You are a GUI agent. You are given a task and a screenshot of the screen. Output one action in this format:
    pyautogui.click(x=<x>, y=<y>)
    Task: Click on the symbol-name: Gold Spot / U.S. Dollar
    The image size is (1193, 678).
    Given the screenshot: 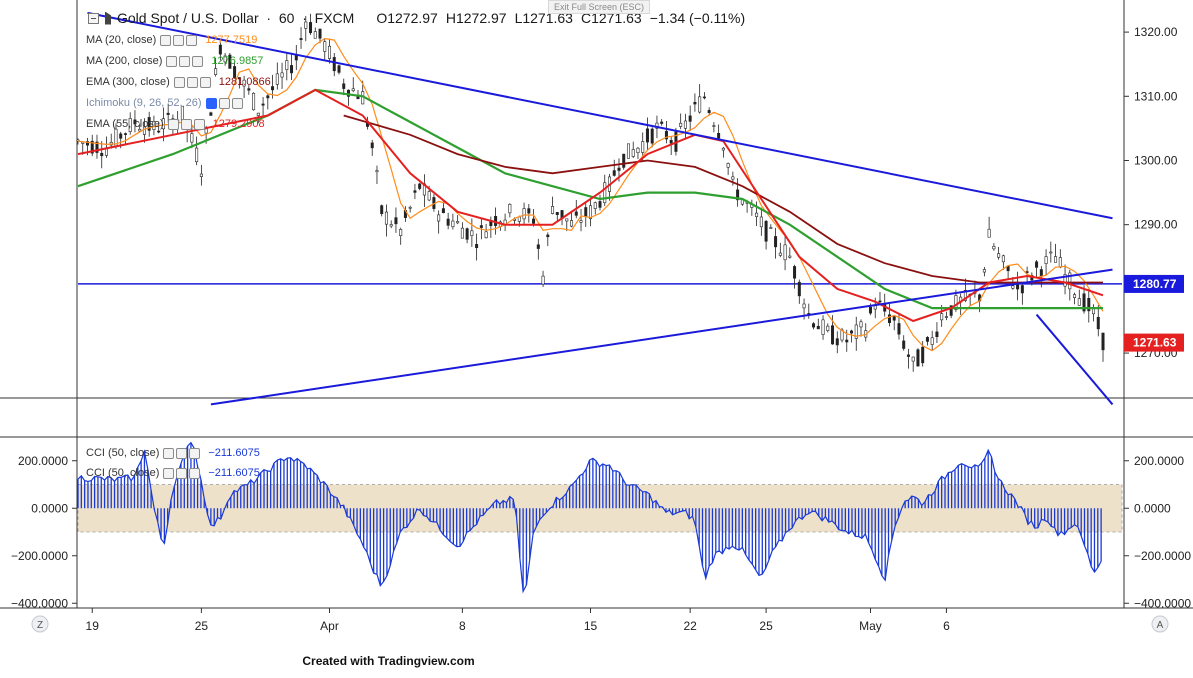 What is the action you would take?
    pyautogui.click(x=188, y=18)
    